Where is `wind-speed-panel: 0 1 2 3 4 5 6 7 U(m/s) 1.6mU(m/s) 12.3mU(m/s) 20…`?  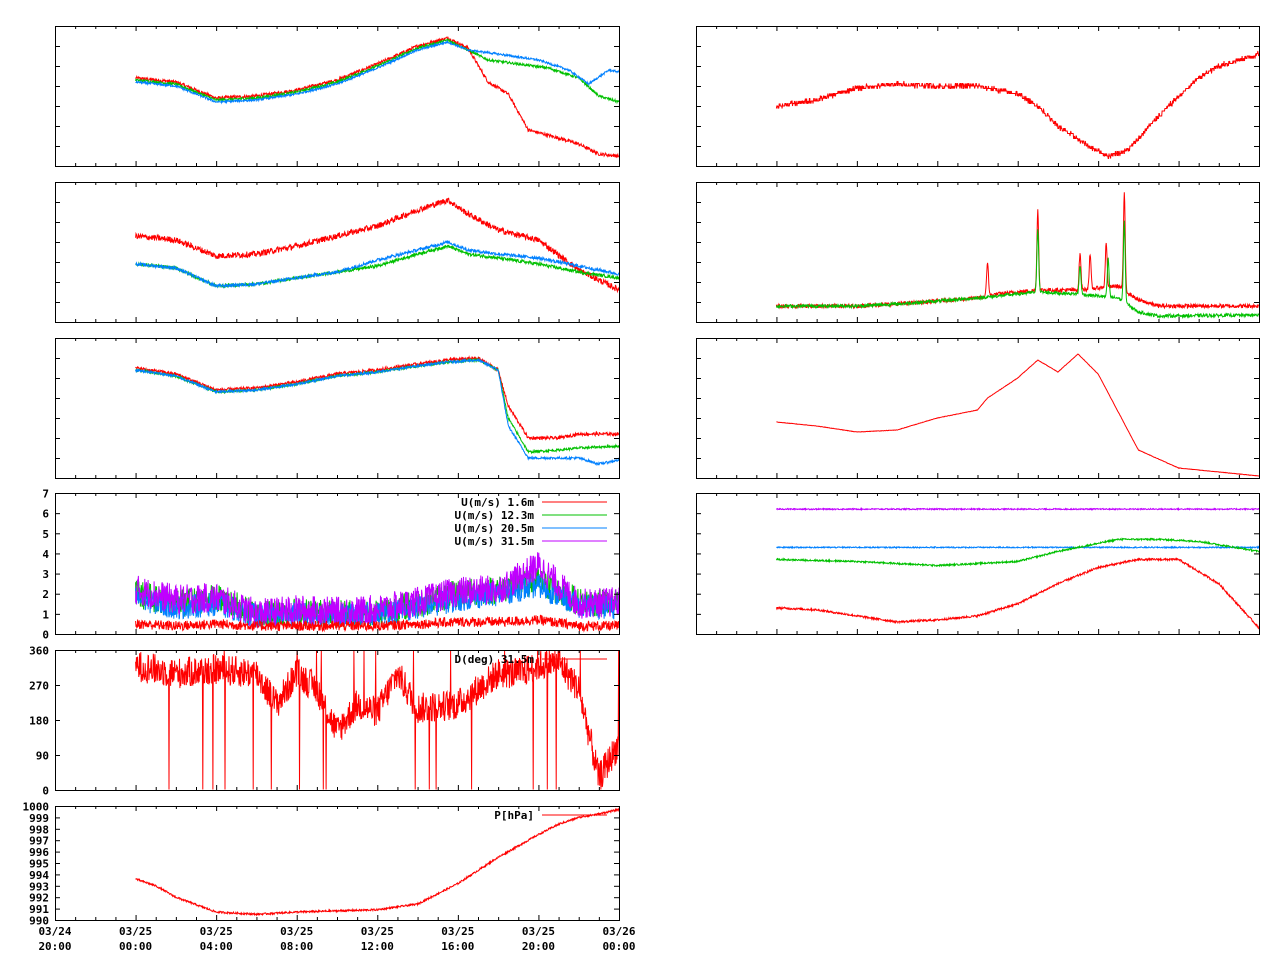 wind-speed-panel: 0 1 2 3 4 5 6 7 U(m/s) 1.6mU(m/s) 12.3mU(m/s) 20… is located at coordinates (331, 565).